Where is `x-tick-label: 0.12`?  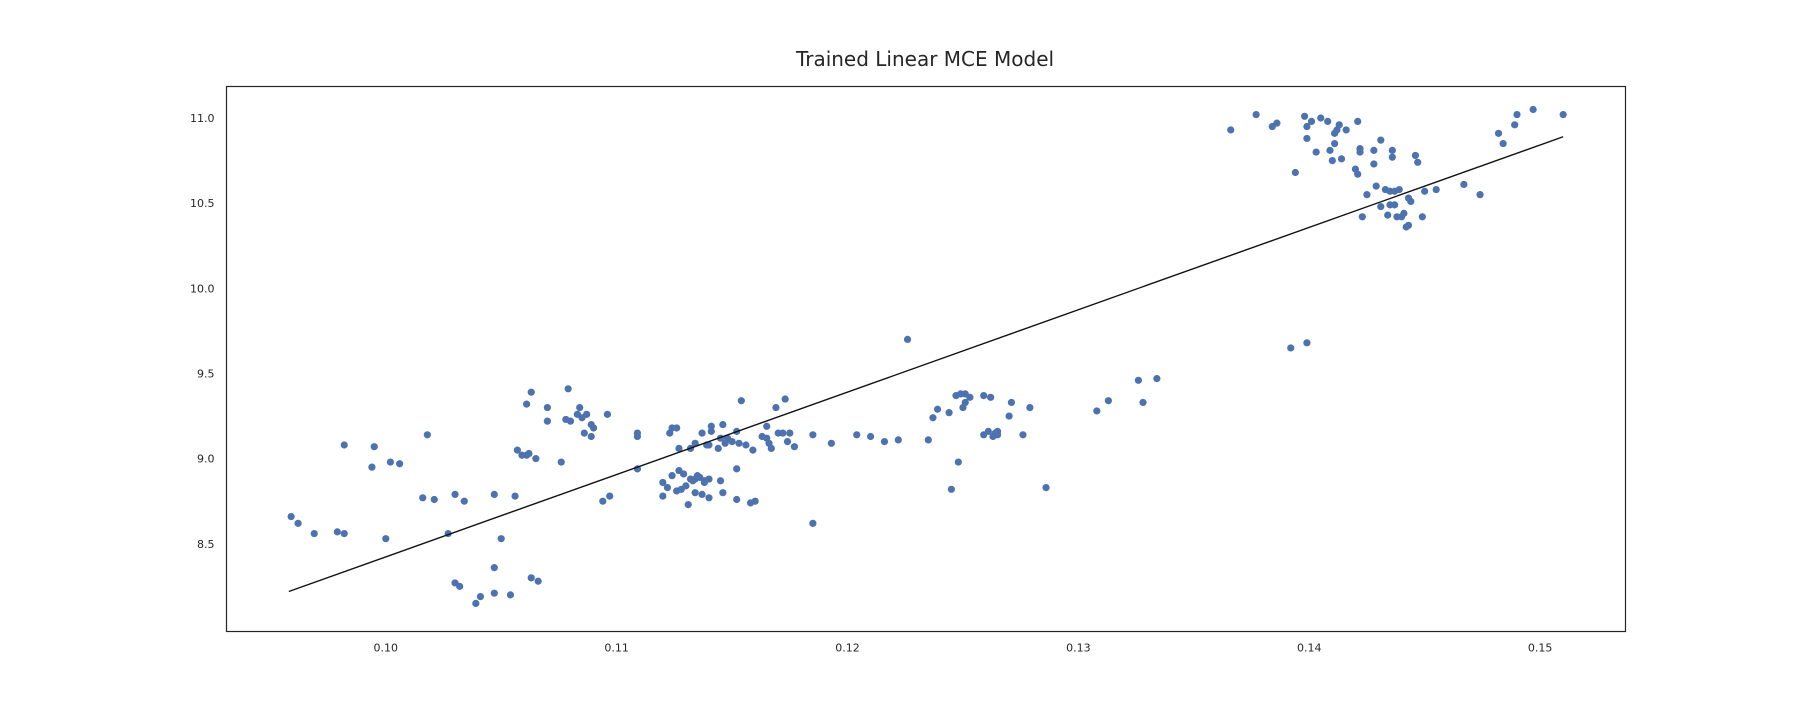
x-tick-label: 0.12 is located at coordinates (847, 648).